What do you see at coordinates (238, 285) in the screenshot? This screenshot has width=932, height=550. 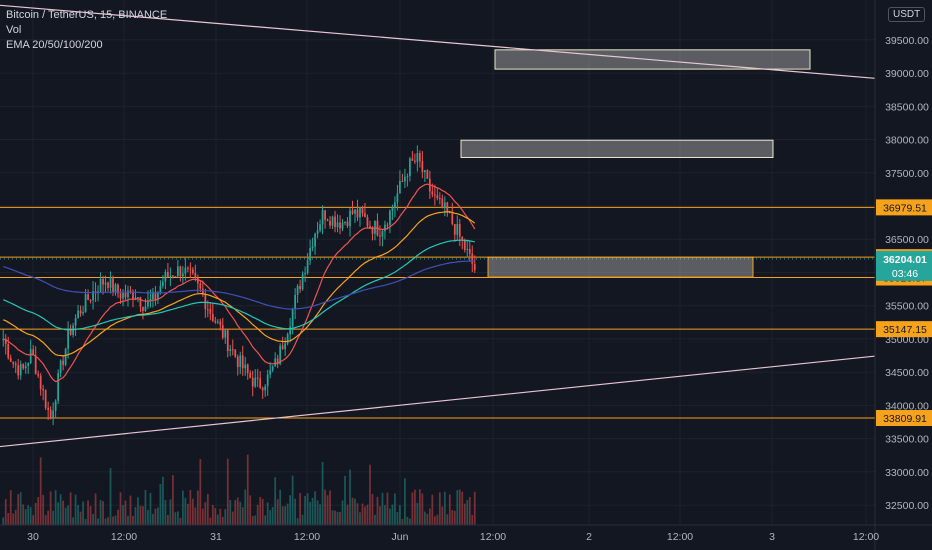 I see `ema-100-line` at bounding box center [238, 285].